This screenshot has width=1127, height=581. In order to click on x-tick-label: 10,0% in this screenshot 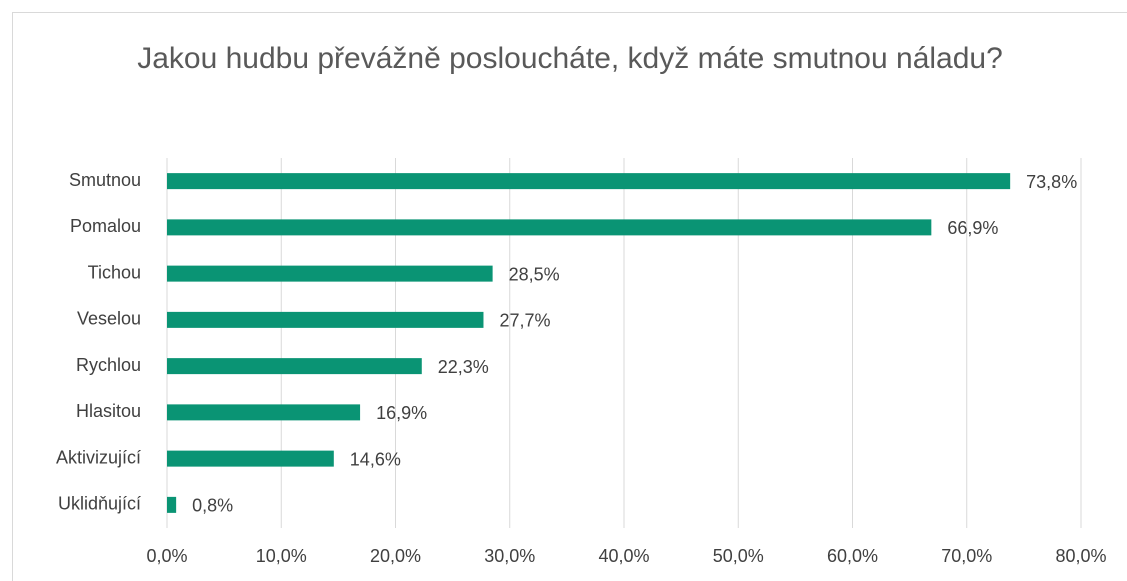, I will do `click(281, 556)`.